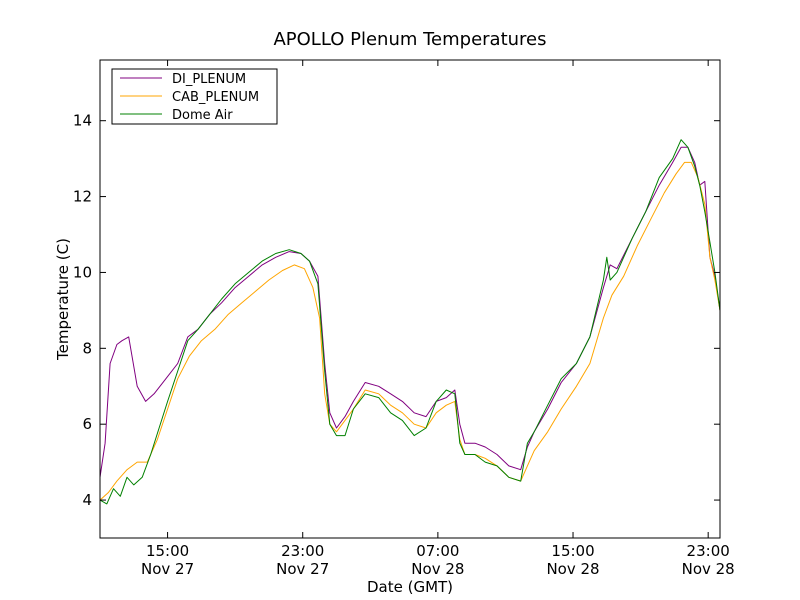 The width and height of the screenshot is (800, 600). Describe the element at coordinates (87, 424) in the screenshot. I see `y-tick-label: 6` at that location.